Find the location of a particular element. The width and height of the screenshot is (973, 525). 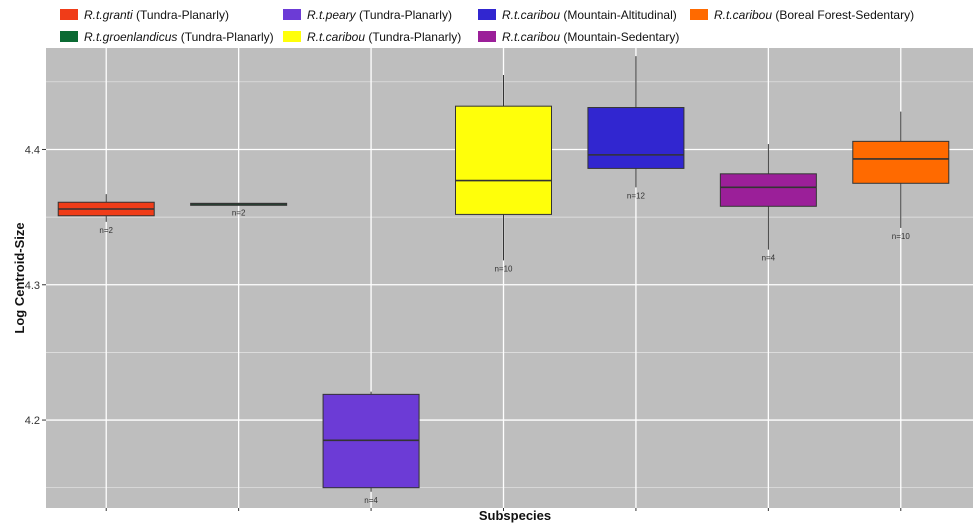

legend-label: R.t.groenlandicus (Tundra-Planarly) is located at coordinates (179, 37).